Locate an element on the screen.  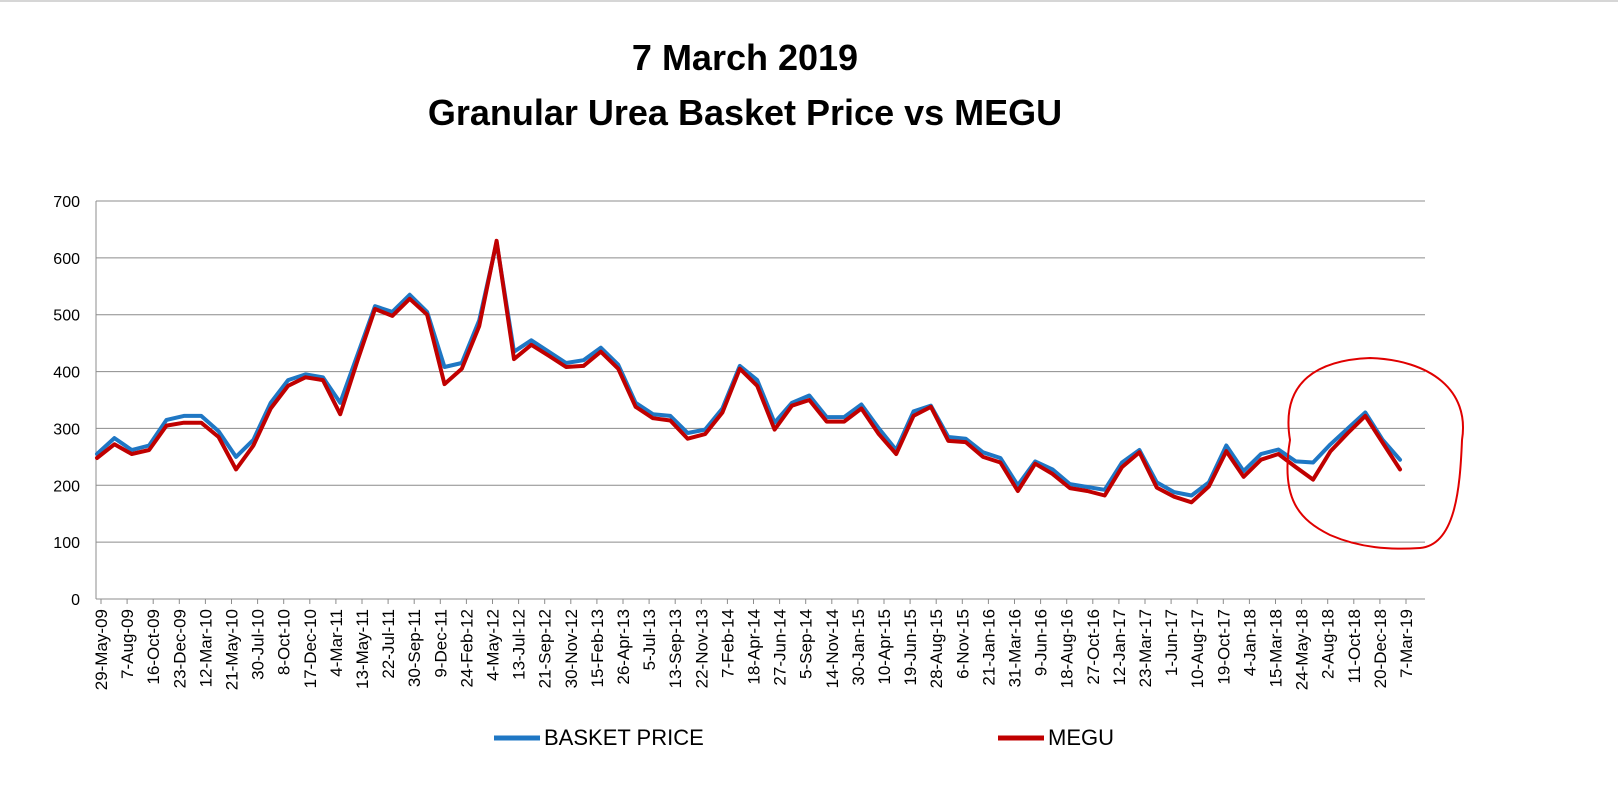
x-tick-label: 7-Mar-19 is located at coordinates (1406, 643).